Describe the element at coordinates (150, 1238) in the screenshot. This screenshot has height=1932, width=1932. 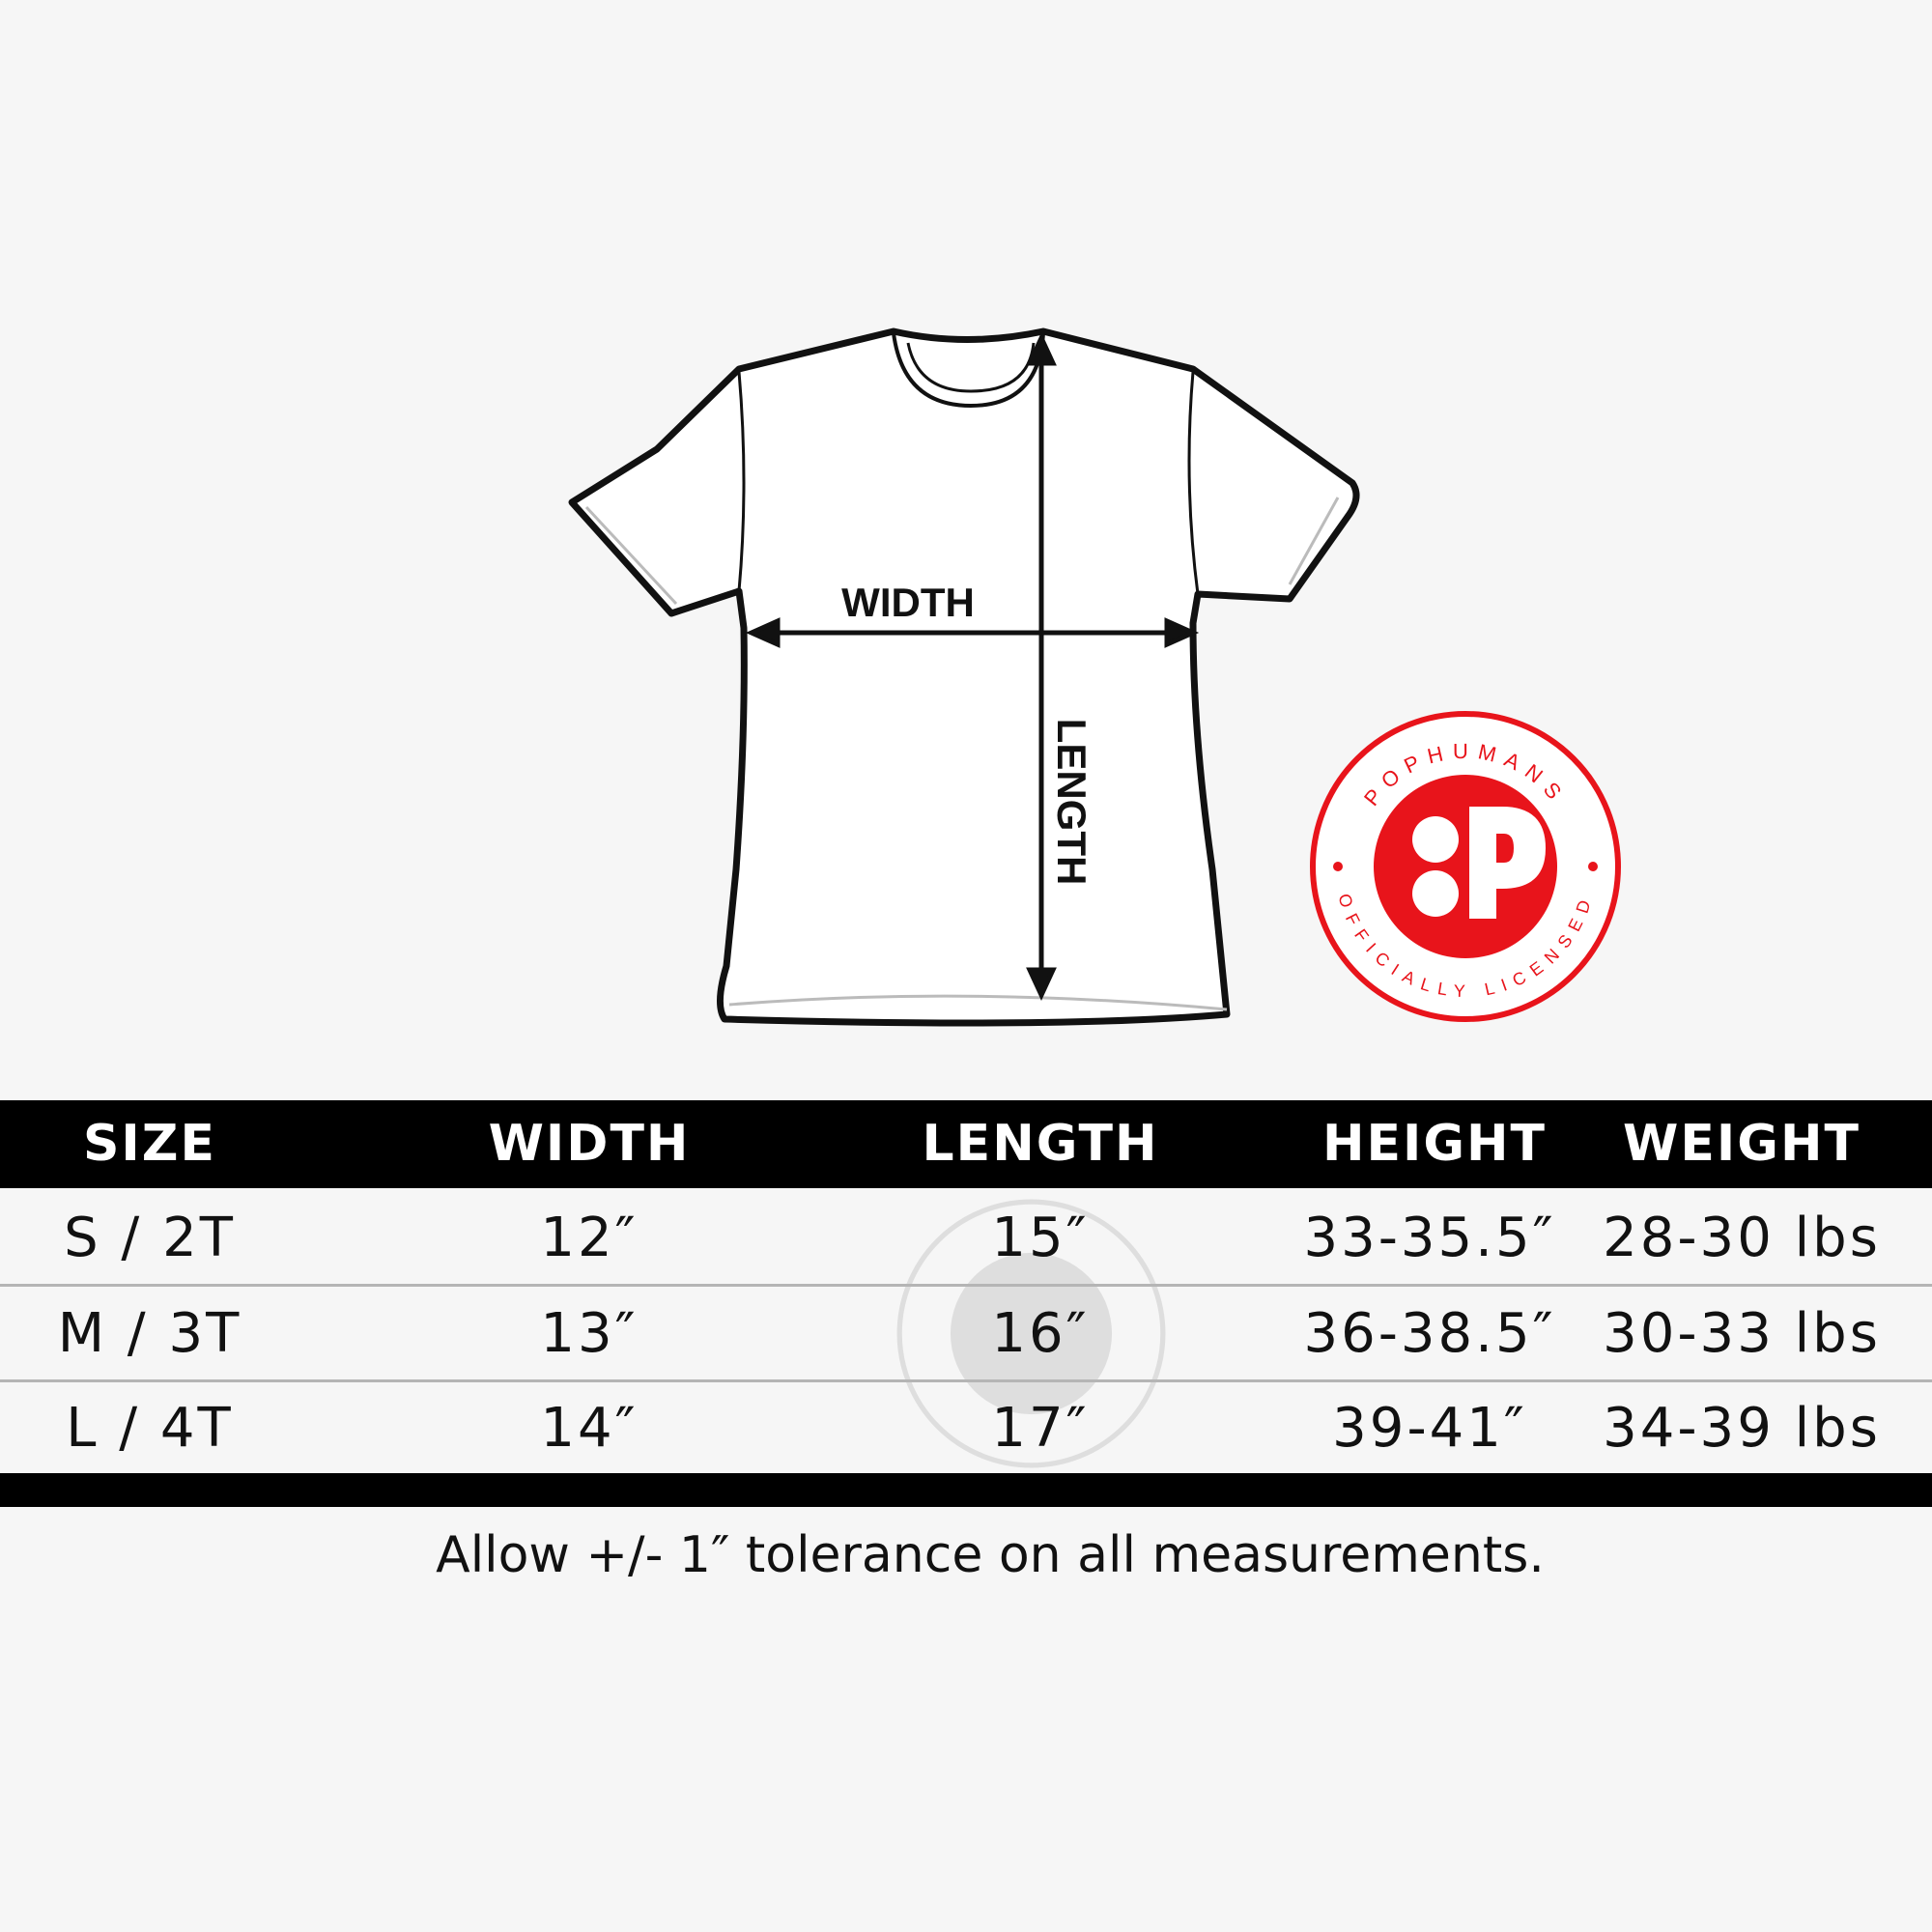
I see `cell-size: S / 2T` at that location.